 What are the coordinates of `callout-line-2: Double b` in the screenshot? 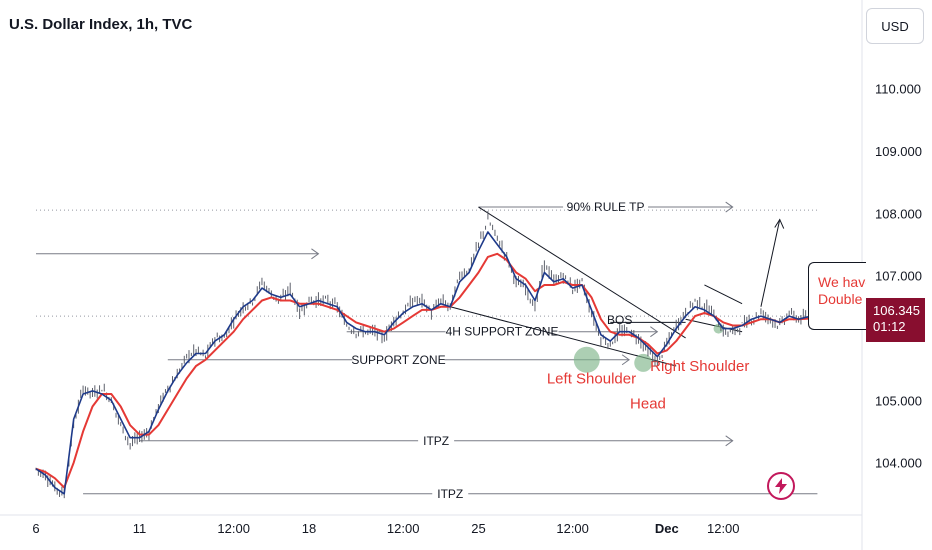 It's located at (842, 299).